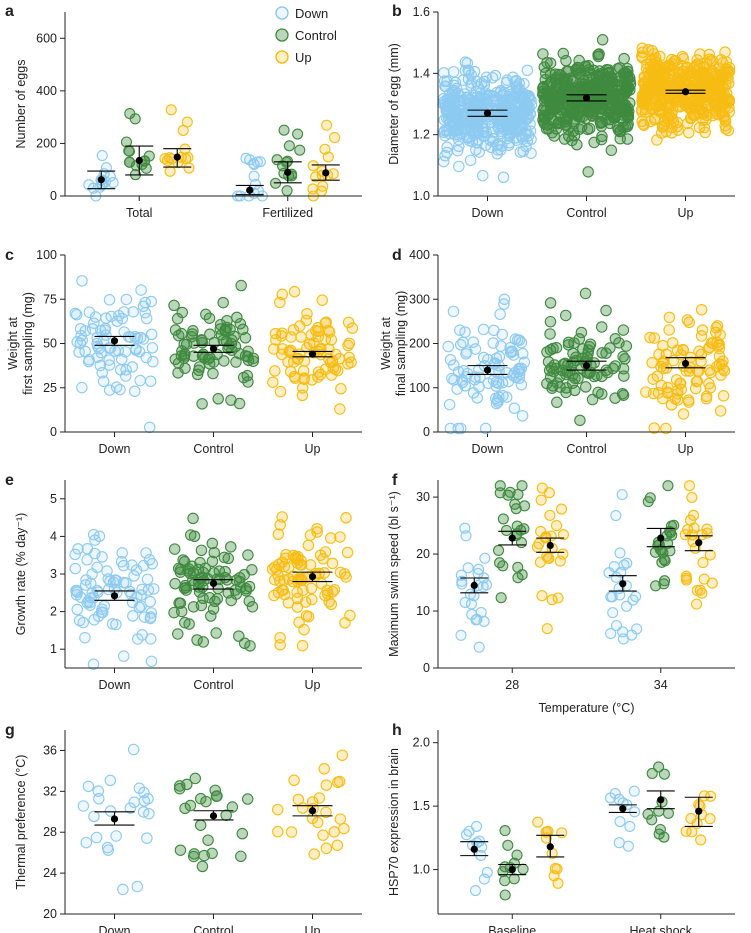 The image size is (751, 933). What do you see at coordinates (311, 13) in the screenshot?
I see `legend-label: Down` at bounding box center [311, 13].